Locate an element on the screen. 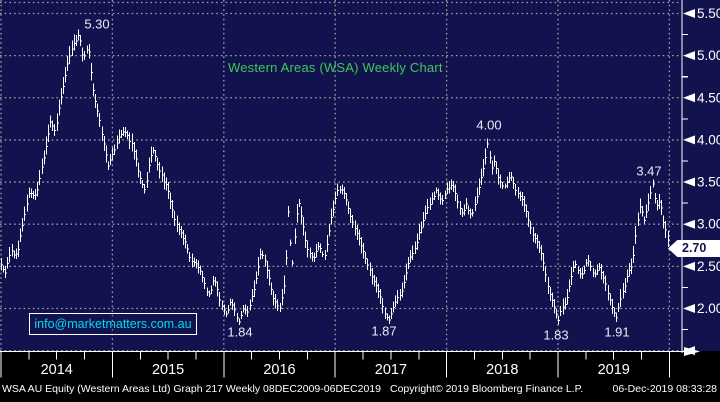  last-price-value: 2.70 is located at coordinates (694, 248).